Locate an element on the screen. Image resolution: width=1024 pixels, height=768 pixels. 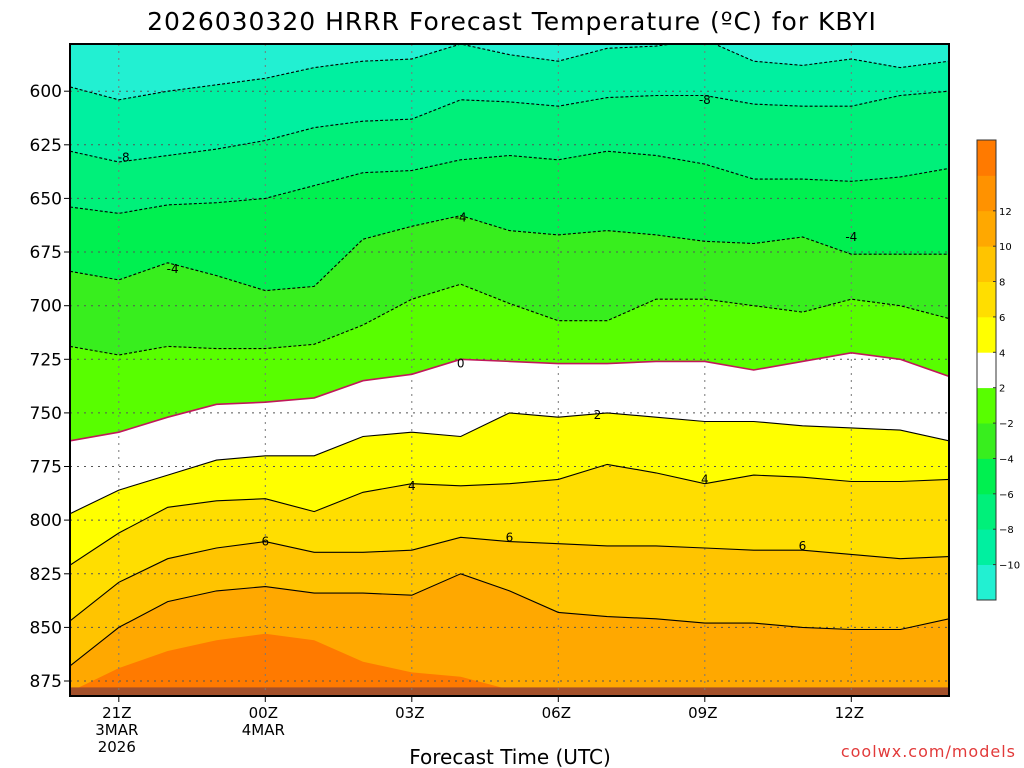
colorbar-label: 4 is located at coordinates (1002, 353).